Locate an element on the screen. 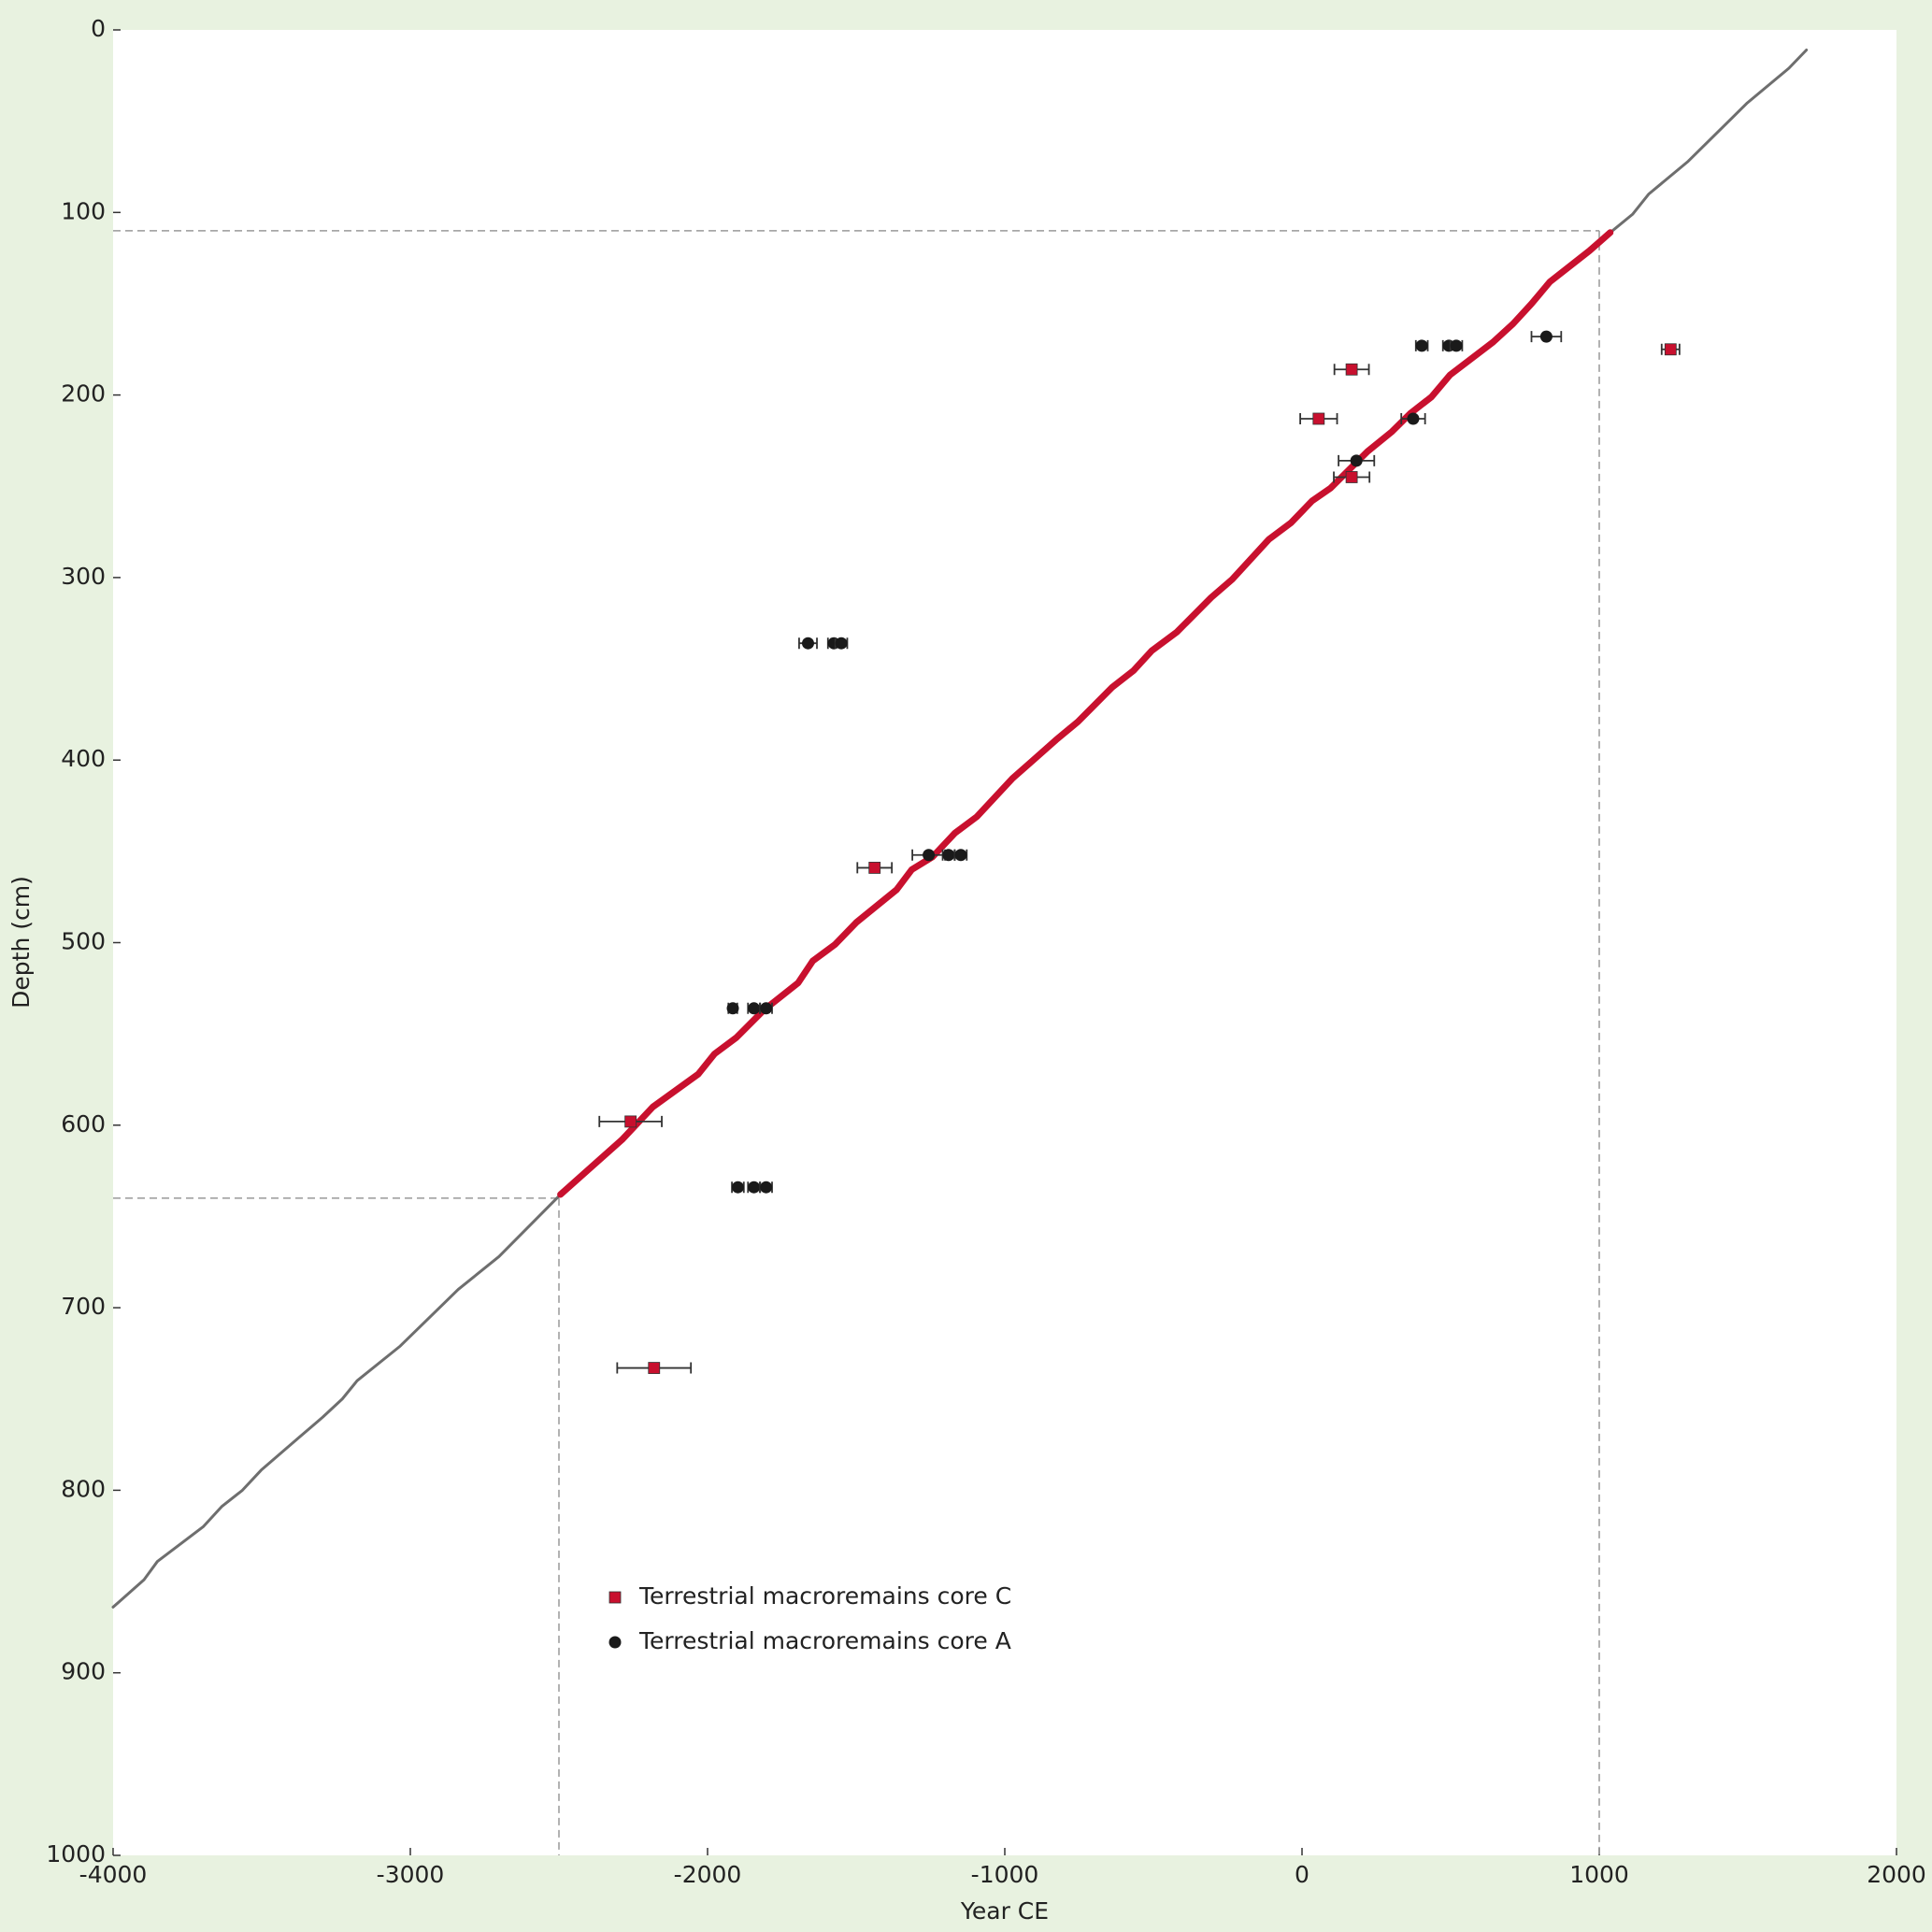 The width and height of the screenshot is (1932, 1932). y-tick-label: 300 is located at coordinates (83, 576).